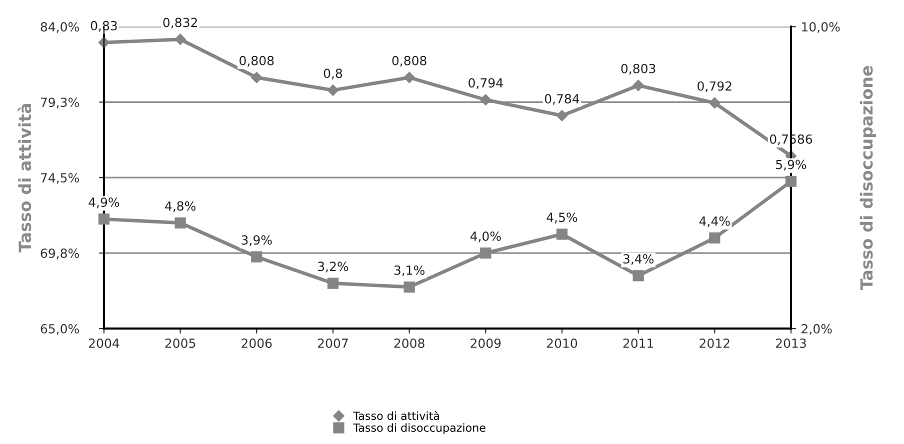 The image size is (904, 444). Describe the element at coordinates (59, 178) in the screenshot. I see `y-tick-label: 74,5%` at that location.